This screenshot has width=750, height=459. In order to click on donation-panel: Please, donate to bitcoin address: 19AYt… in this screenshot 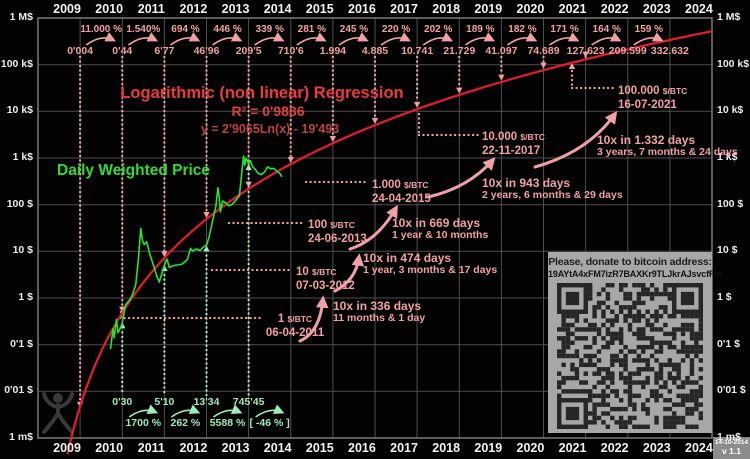, I will do `click(635, 342)`.